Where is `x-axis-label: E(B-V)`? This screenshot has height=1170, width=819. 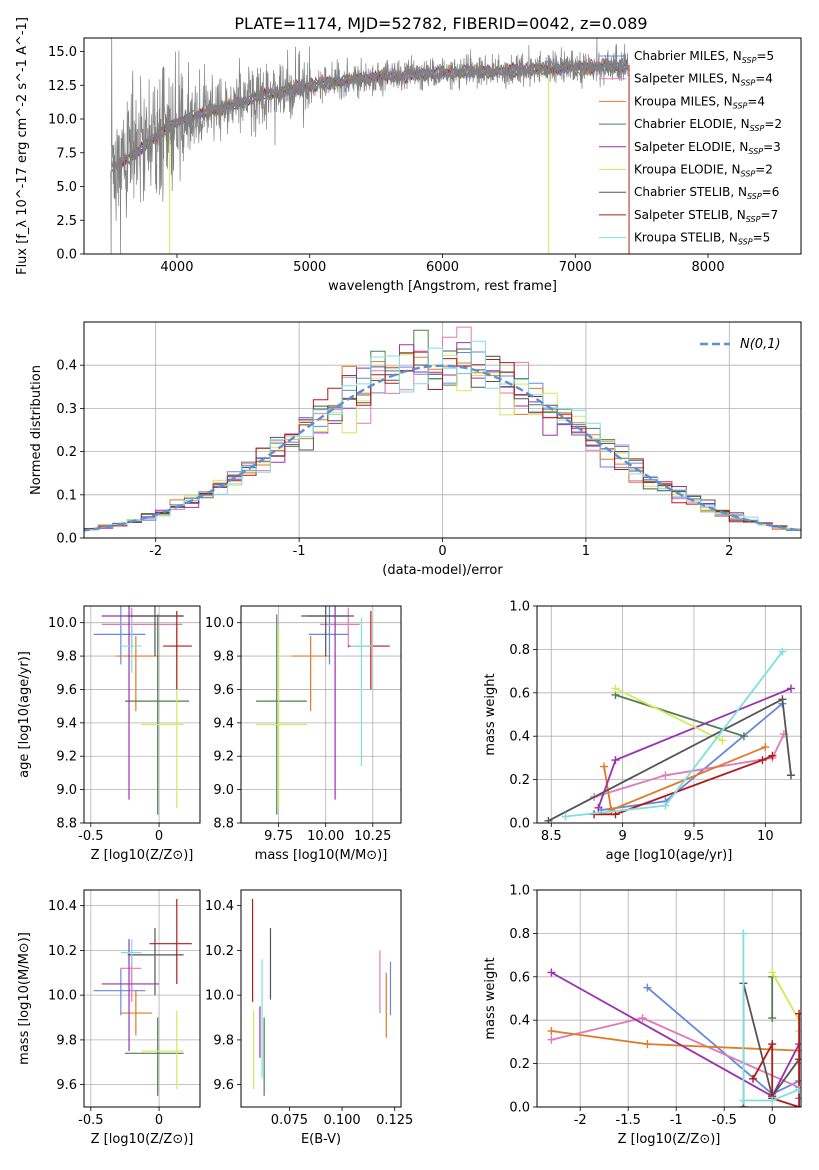 x-axis-label: E(B-V) is located at coordinates (321, 1139).